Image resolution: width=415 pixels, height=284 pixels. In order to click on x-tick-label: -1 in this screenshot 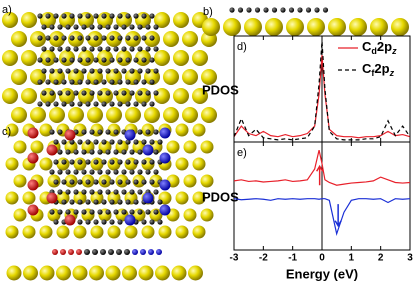, I will do `click(292, 258)`.